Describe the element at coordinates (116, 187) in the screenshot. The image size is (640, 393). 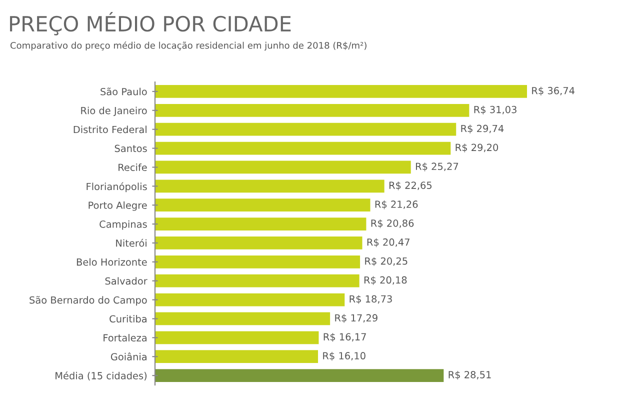
I see `y-tick-label: Florianópolis` at that location.